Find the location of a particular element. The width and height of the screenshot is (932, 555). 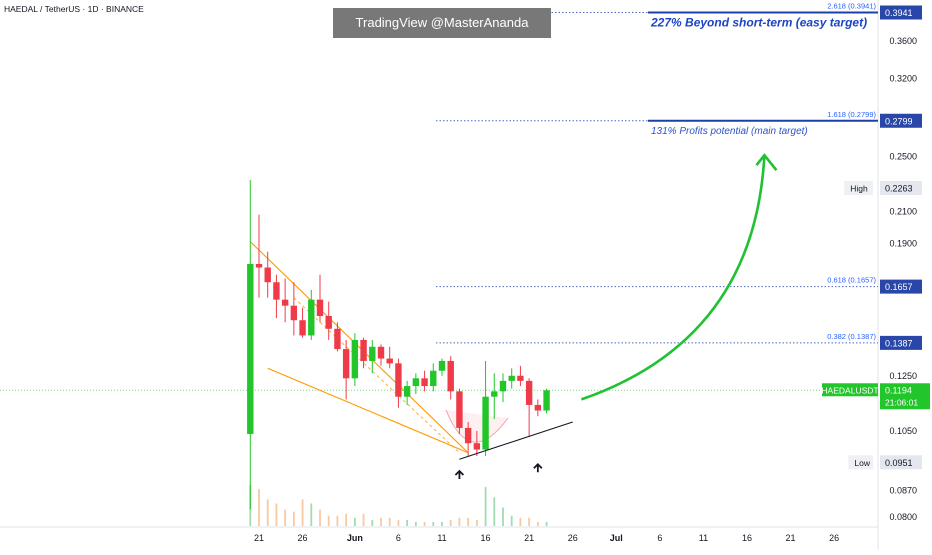

up-arrow-icon is located at coordinates (459, 474).